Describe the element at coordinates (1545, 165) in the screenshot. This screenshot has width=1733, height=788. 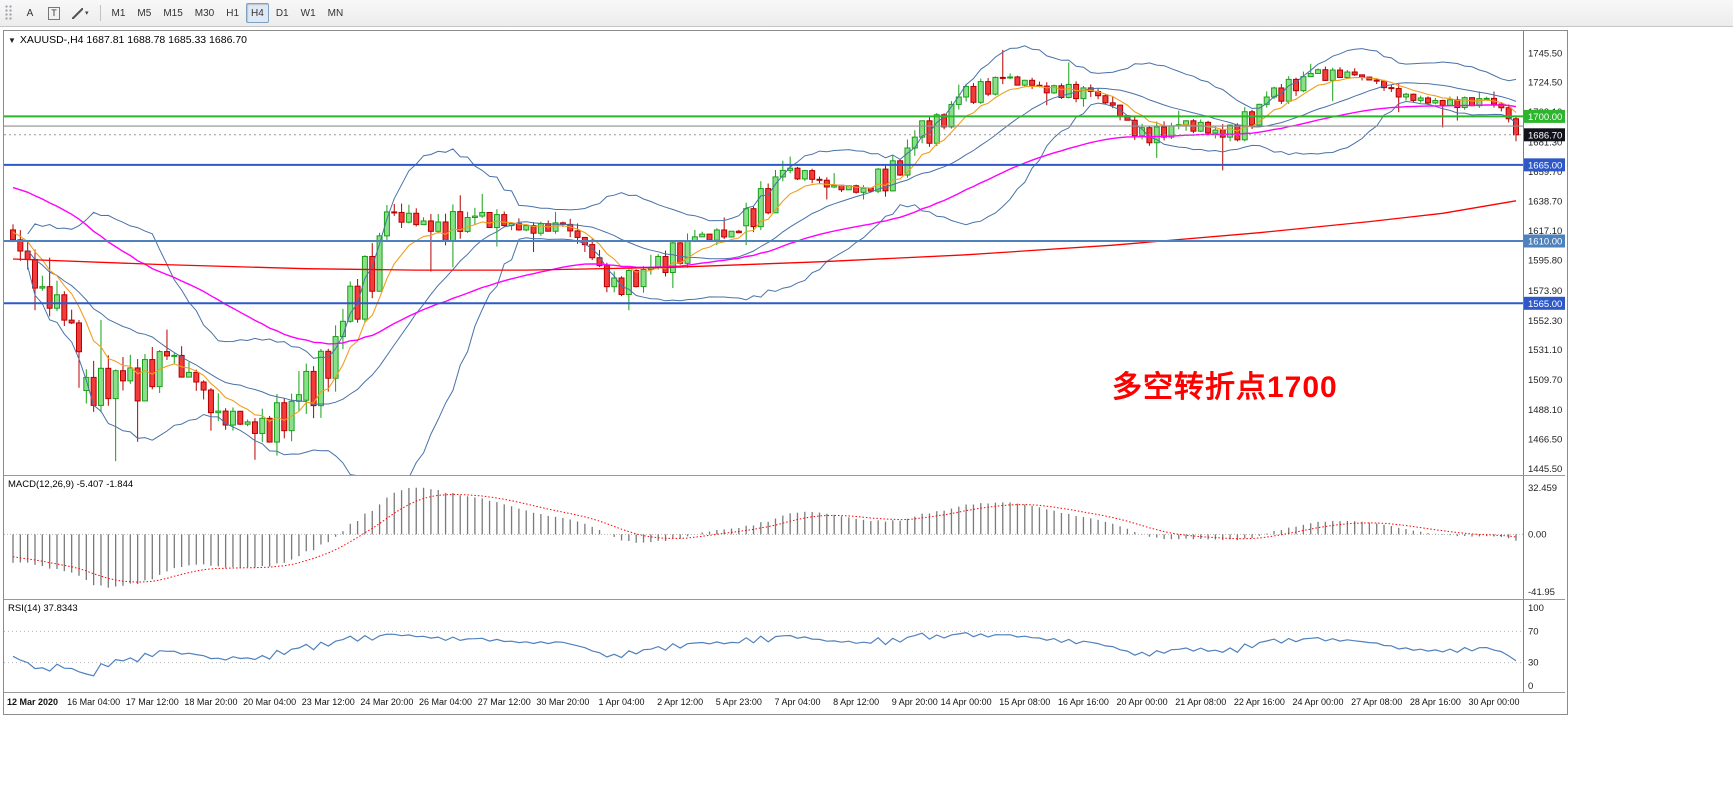
I see `price-tag: 1665.00` at that location.